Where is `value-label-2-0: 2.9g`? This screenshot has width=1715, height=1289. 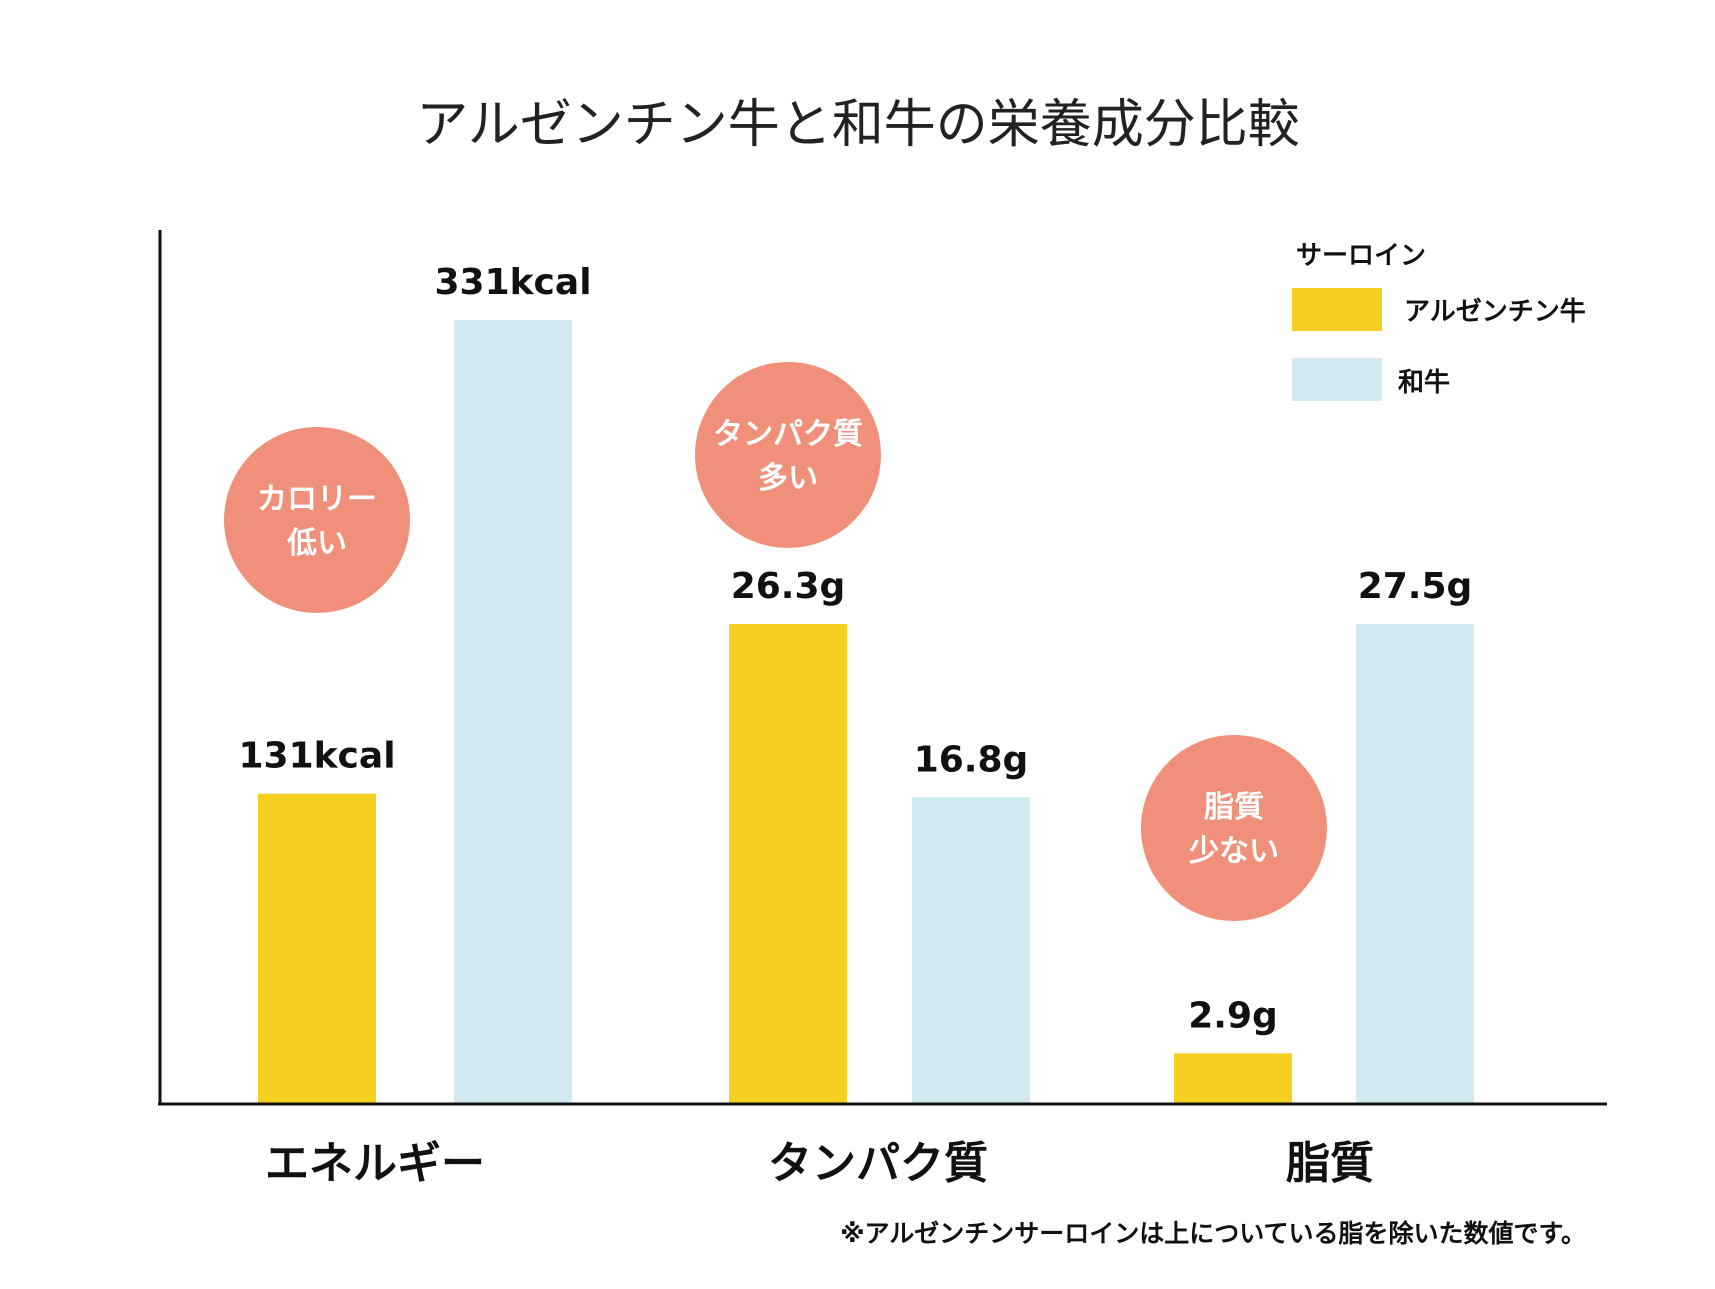
value-label-2-0: 2.9g is located at coordinates (1233, 1015).